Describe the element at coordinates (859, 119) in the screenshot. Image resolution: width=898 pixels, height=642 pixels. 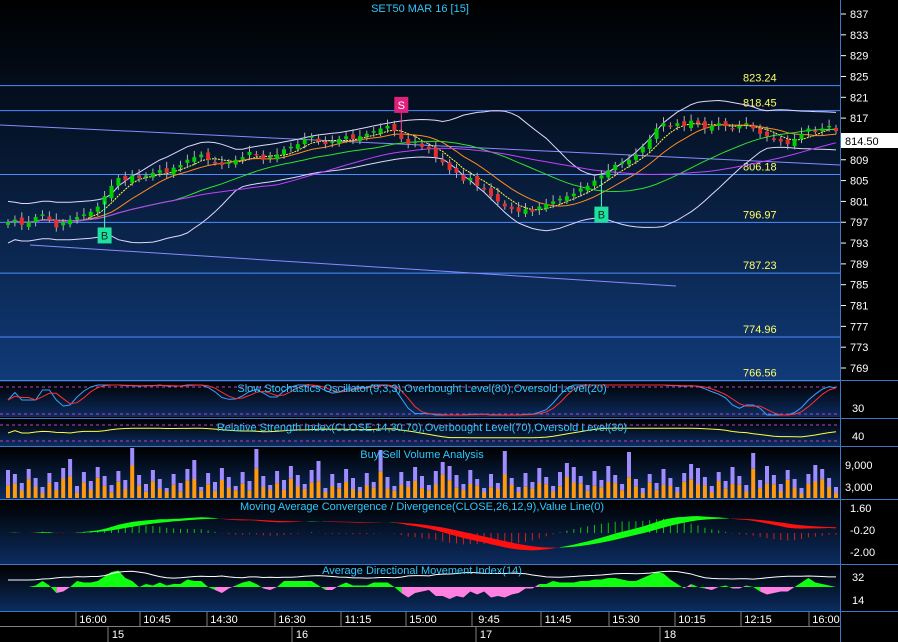
I see `price-tick-label: 817` at that location.